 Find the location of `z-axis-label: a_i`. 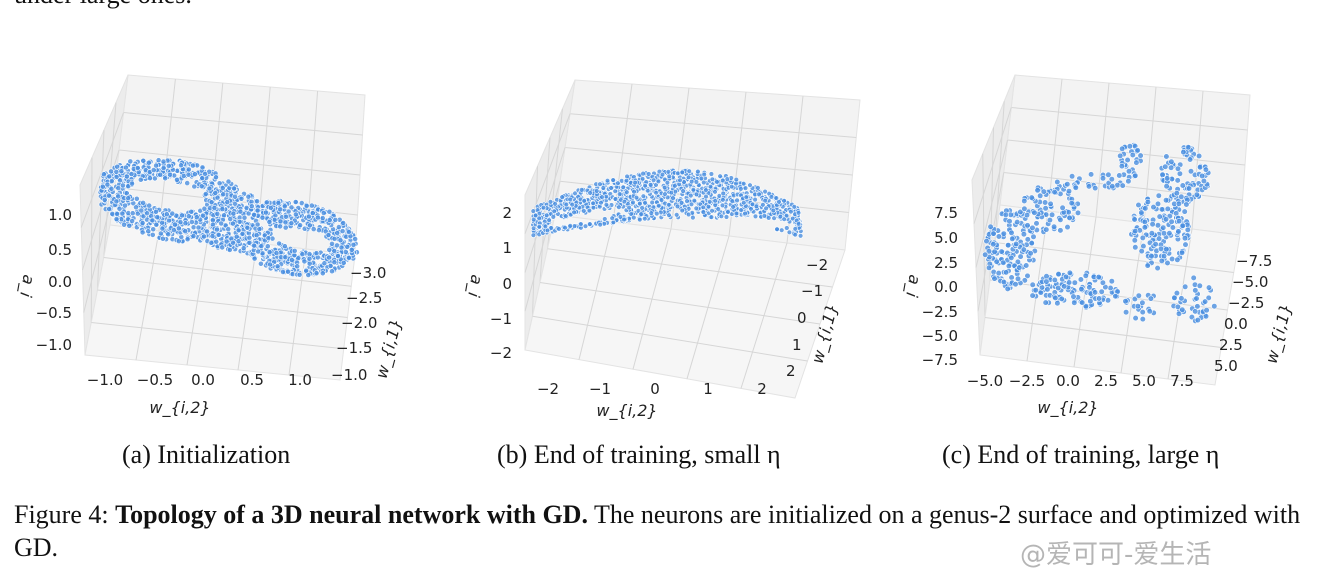

z-axis-label: a_i is located at coordinates (913, 286).